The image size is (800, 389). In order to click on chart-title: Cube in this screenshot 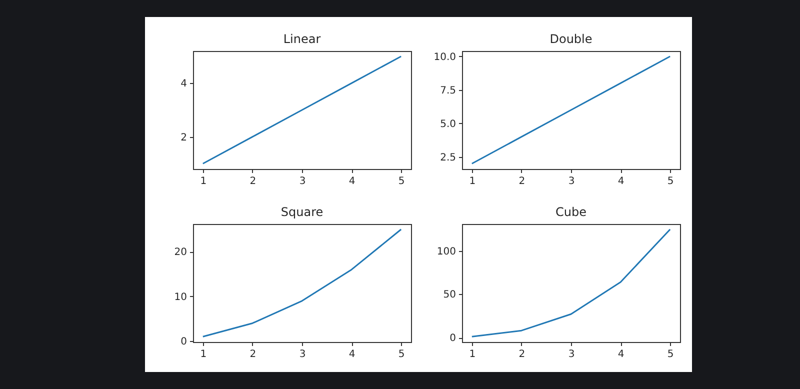, I will do `click(571, 212)`.